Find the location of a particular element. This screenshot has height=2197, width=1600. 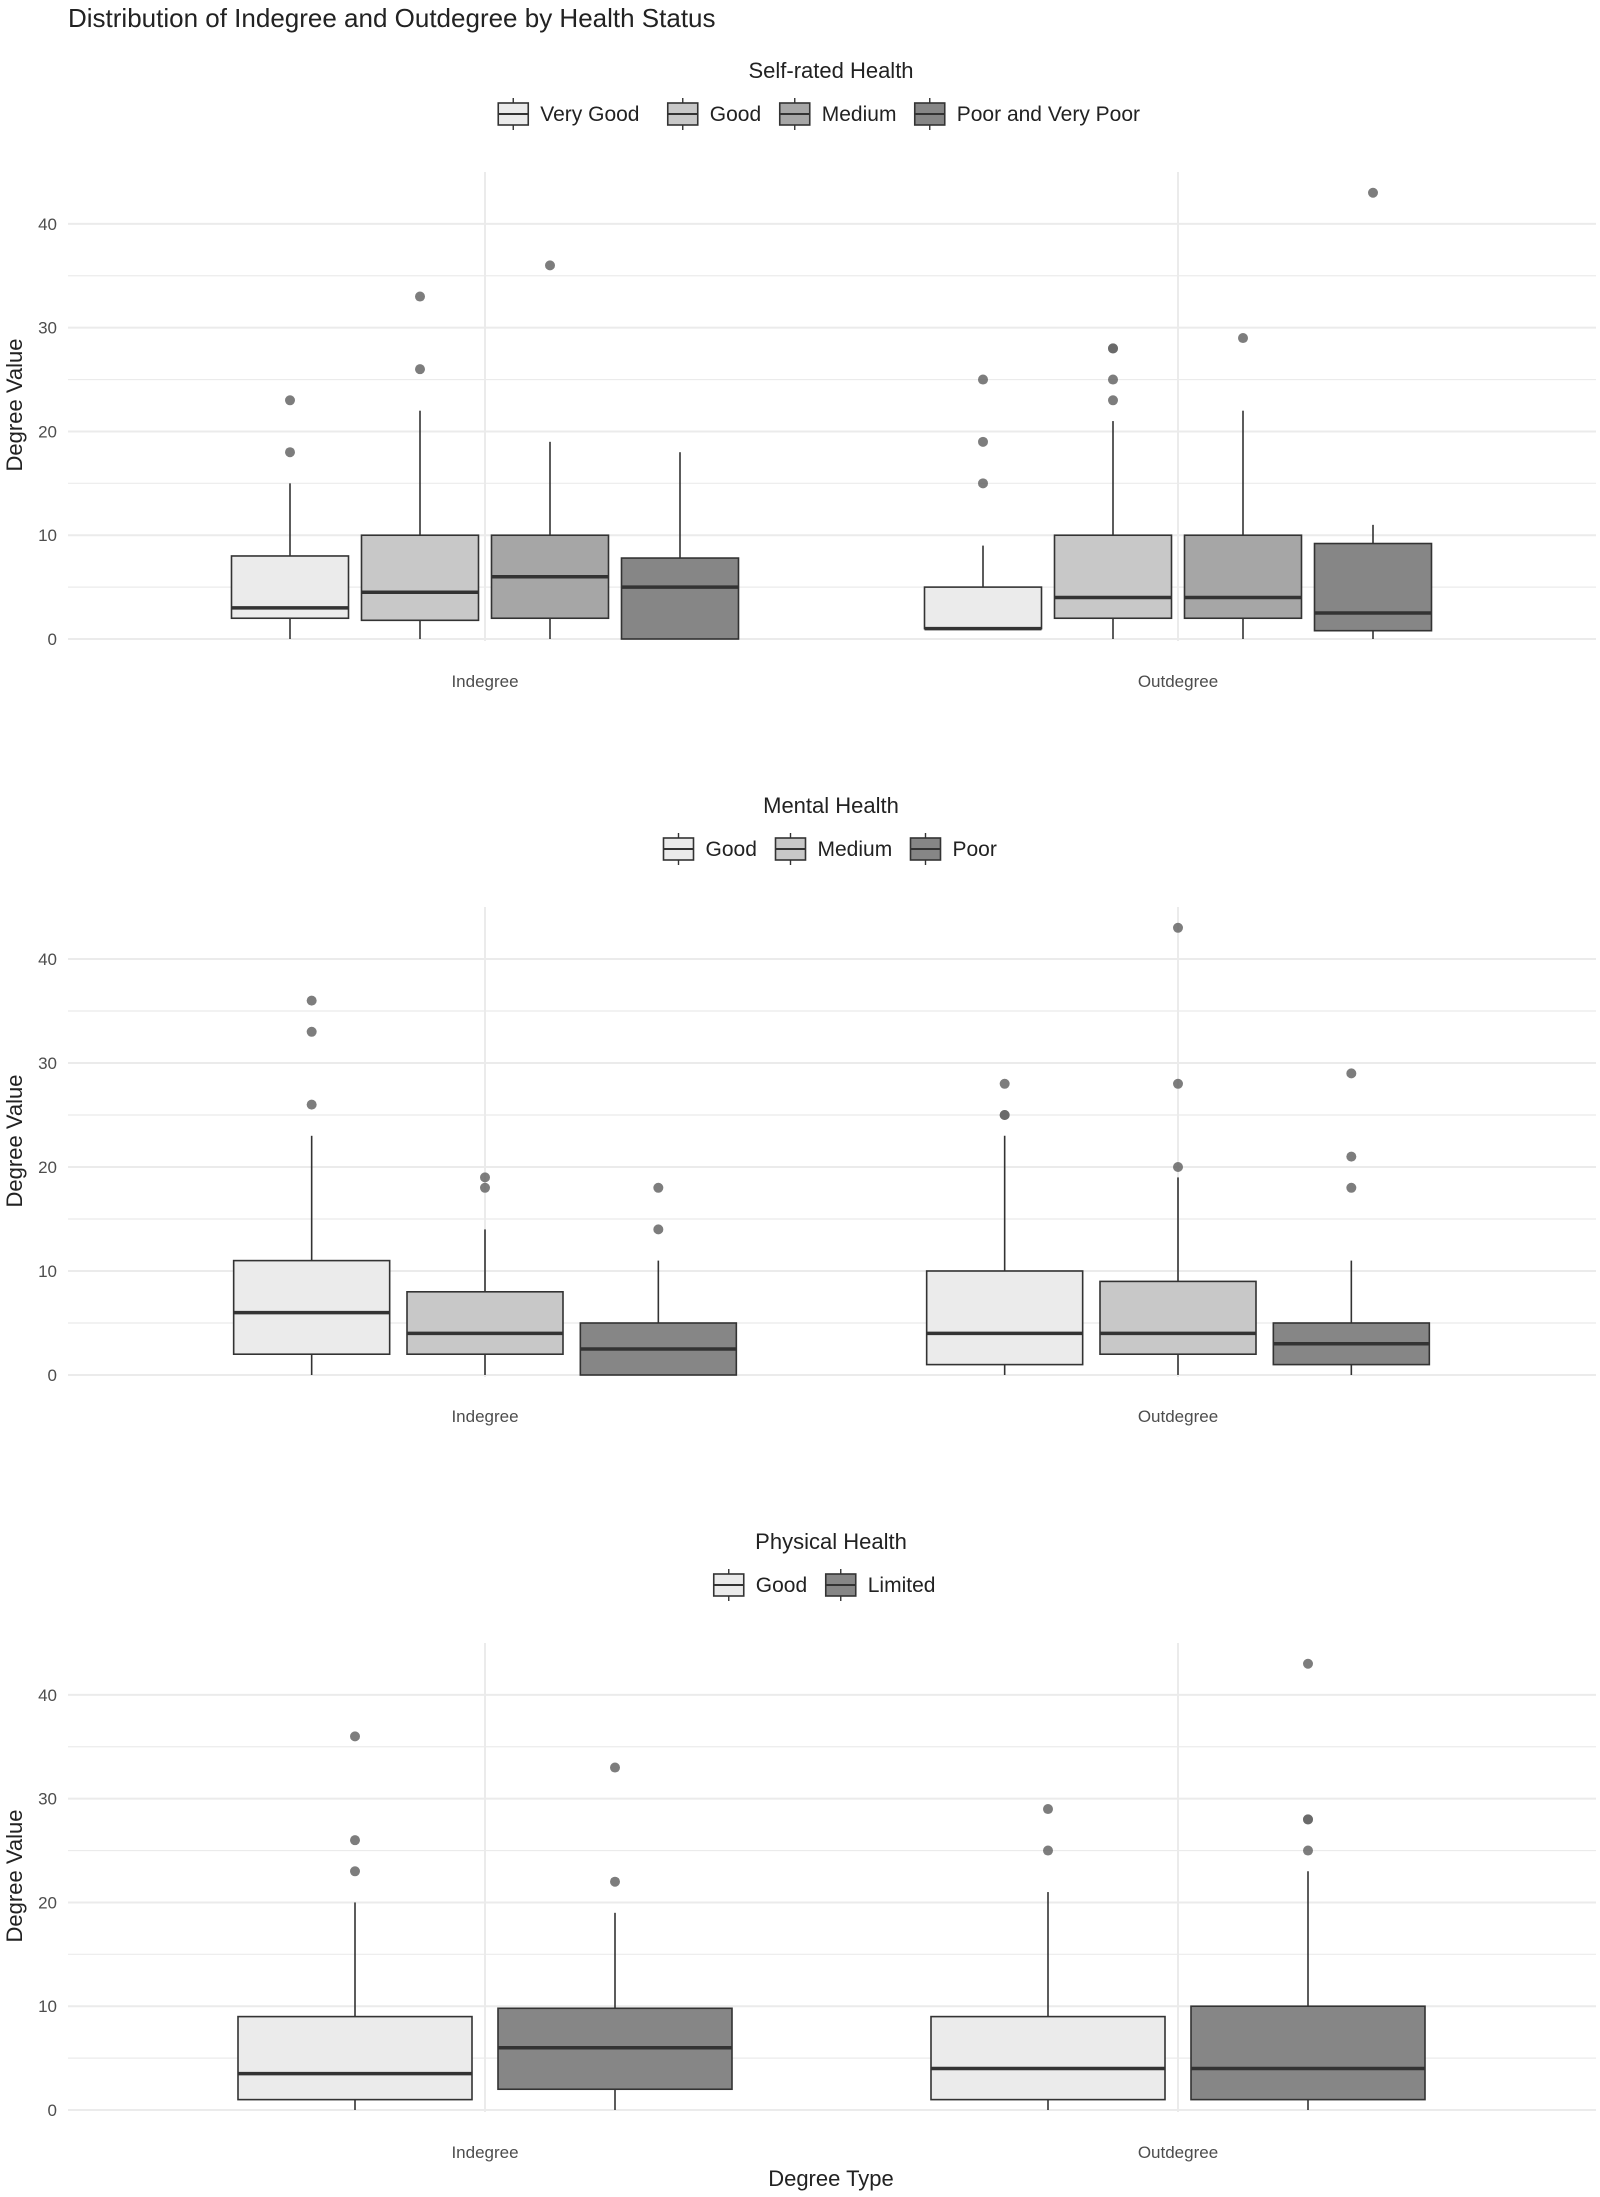

legend-label: Limited is located at coordinates (902, 1585).